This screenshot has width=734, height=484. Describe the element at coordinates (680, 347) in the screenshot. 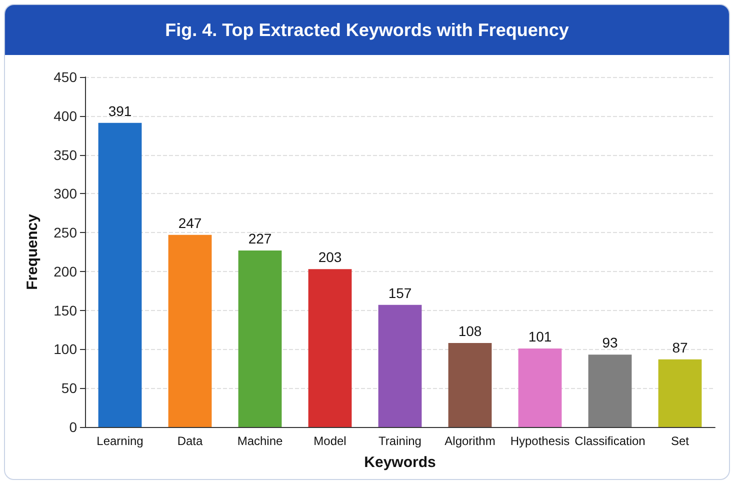

I see `data-label: 87` at that location.